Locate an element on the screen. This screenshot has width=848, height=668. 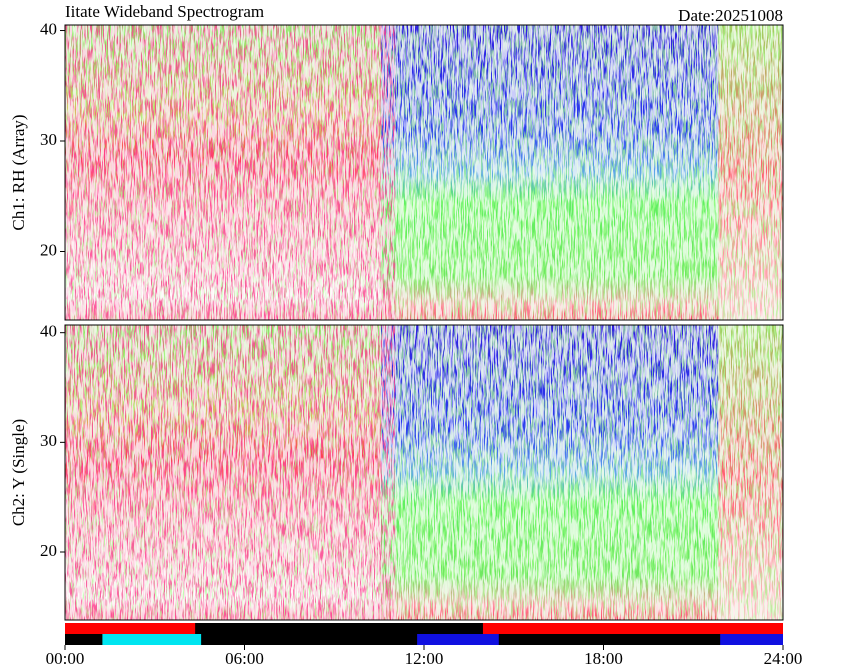
y-axis-label: Ch1: RH (Array) is located at coordinates (18, 172).